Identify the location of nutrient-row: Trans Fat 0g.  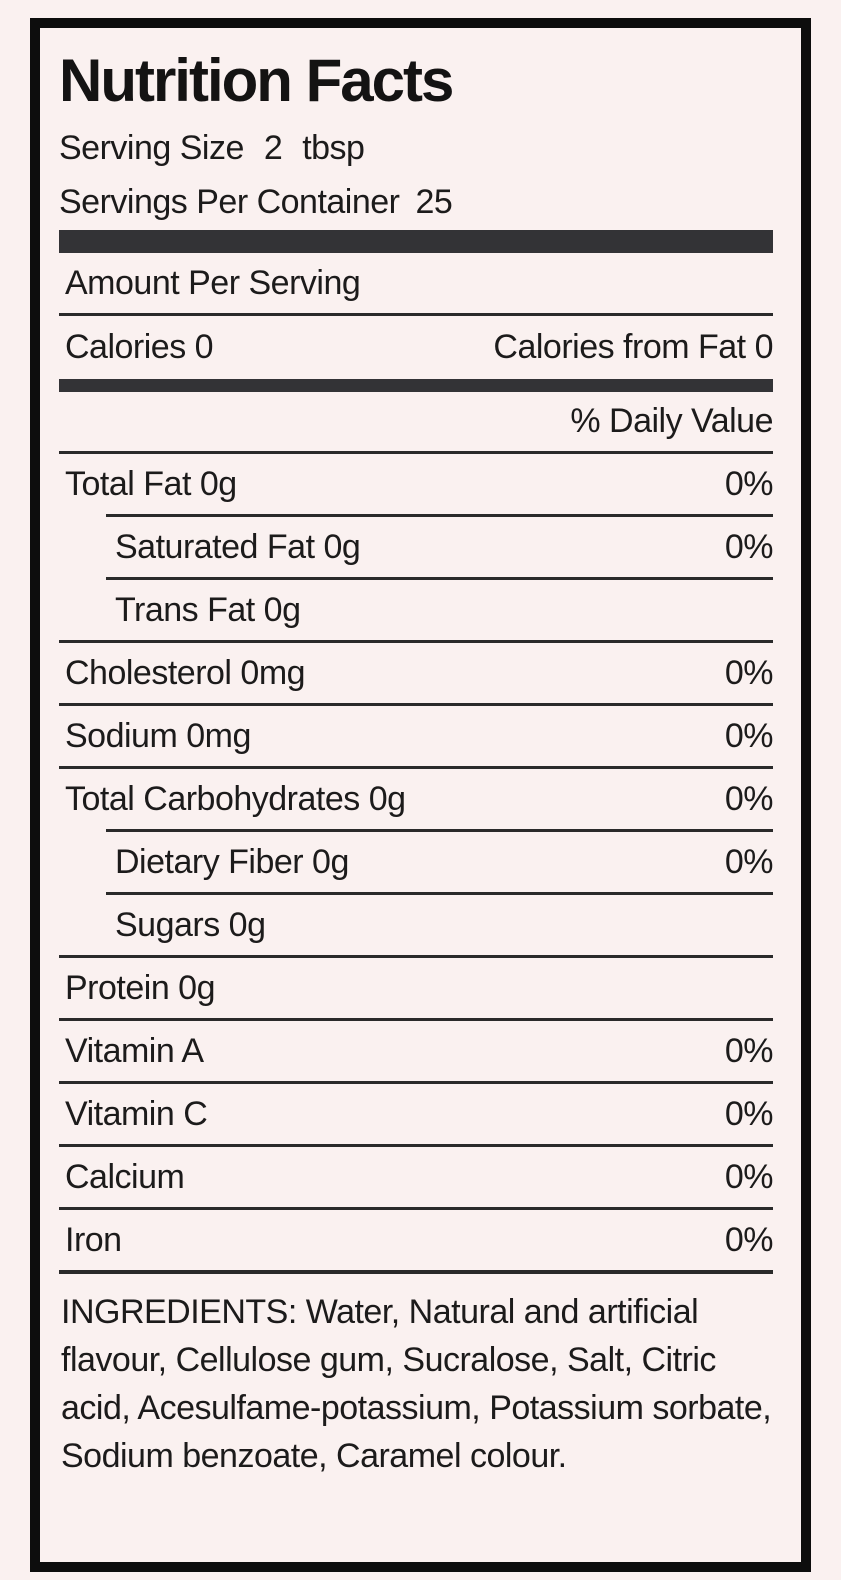
(439, 608).